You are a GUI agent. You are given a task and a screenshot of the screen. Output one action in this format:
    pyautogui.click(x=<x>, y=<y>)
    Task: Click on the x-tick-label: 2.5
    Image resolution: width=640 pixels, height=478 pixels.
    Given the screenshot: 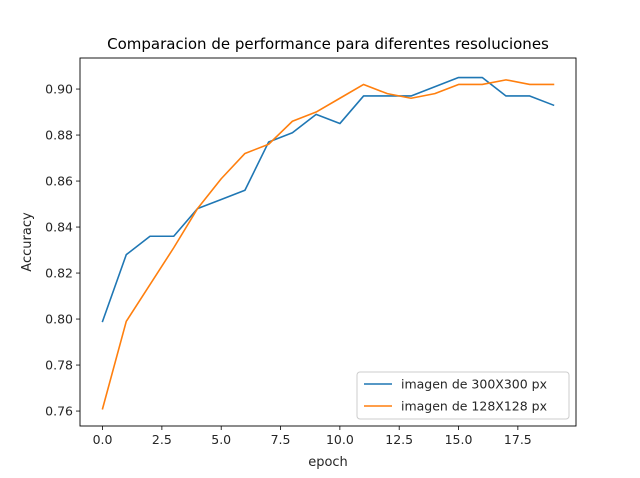 What is the action you would take?
    pyautogui.click(x=162, y=439)
    